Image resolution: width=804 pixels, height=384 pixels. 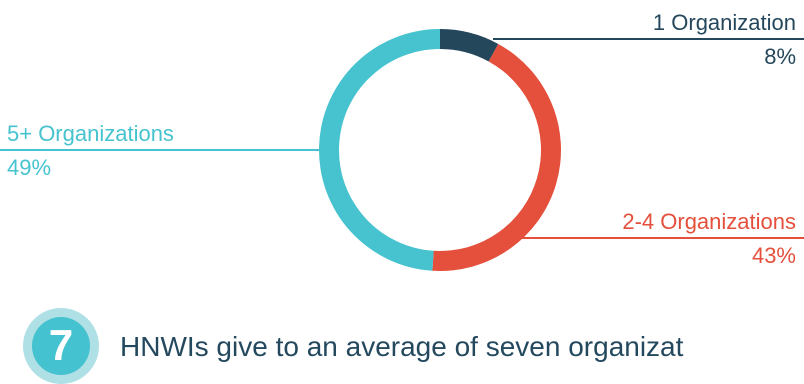 What do you see at coordinates (29, 167) in the screenshot?
I see `data-label-5-plus-organizations: 49%` at bounding box center [29, 167].